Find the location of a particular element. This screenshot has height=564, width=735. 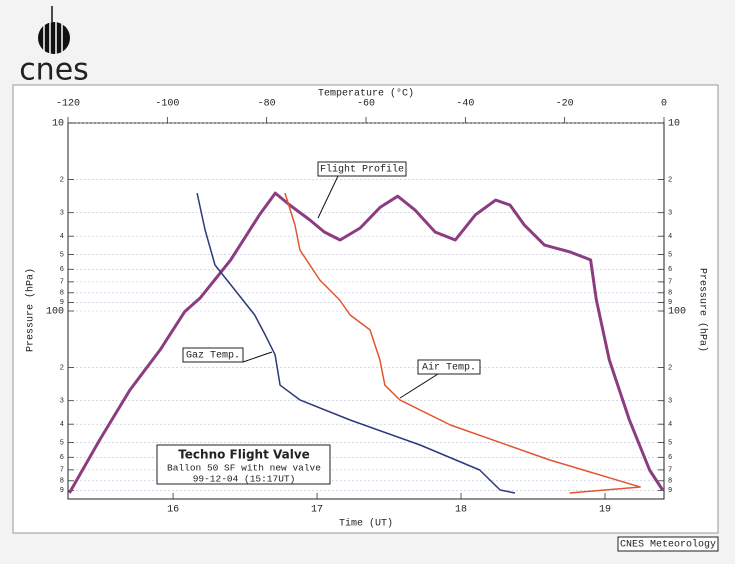

series-label: Flight Profile is located at coordinates (362, 170).